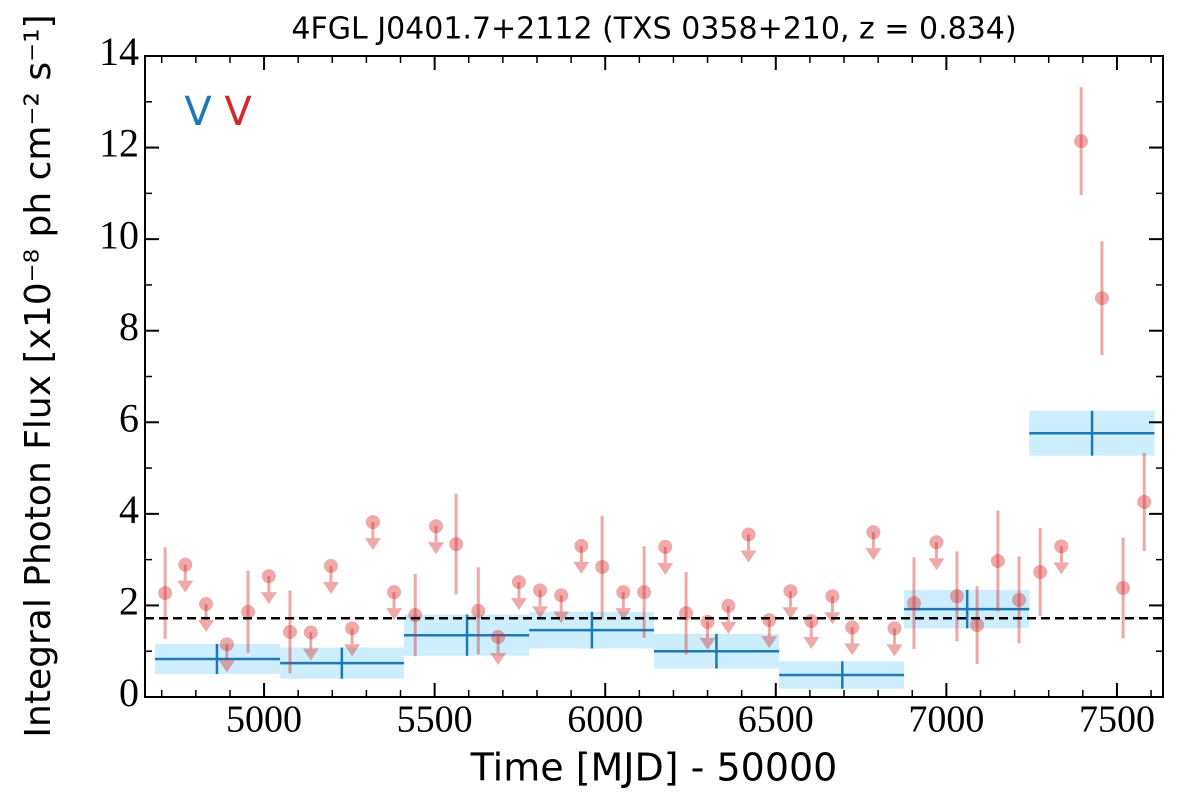 This screenshot has height=800, width=1200. Describe the element at coordinates (38, 375) in the screenshot. I see `y-axis-label: Integral Photon Flux [x10⁻⁸ ph cm⁻² s⁻¹]` at that location.